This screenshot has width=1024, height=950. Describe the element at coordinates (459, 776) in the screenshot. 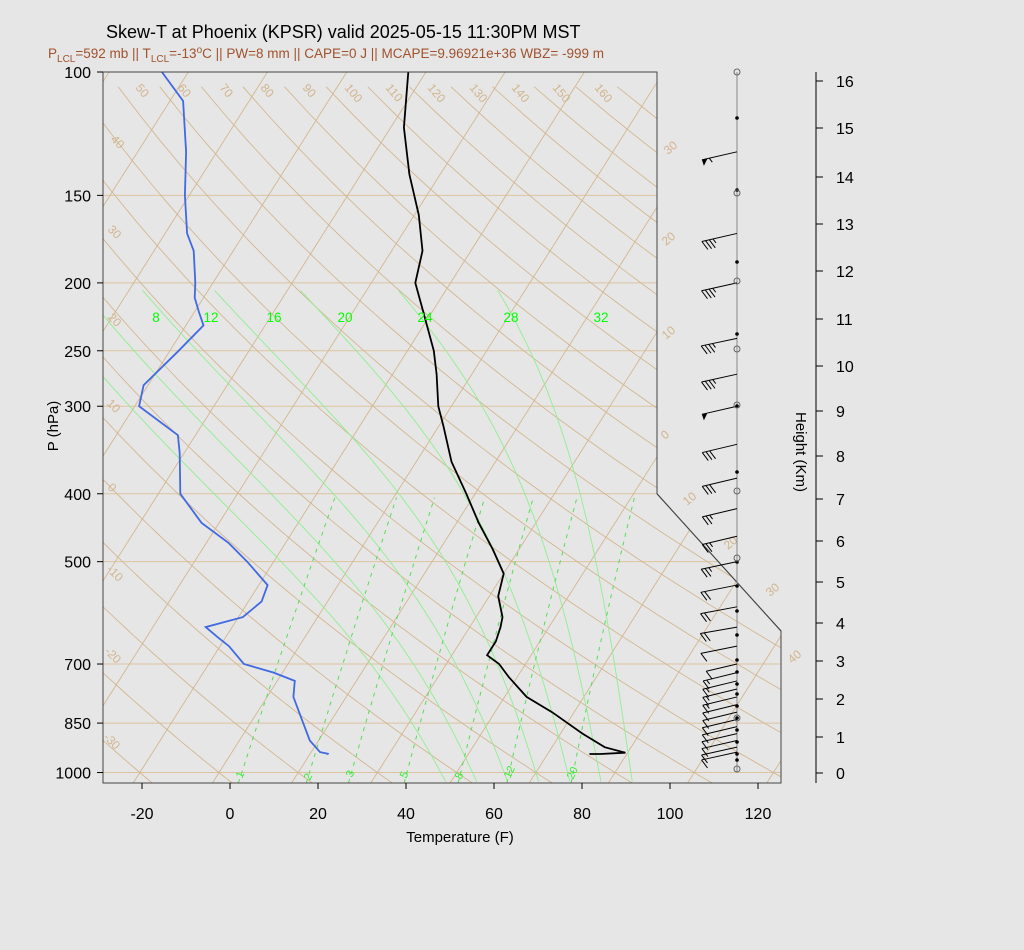

I see `mixing-ratio-label: 8` at that location.